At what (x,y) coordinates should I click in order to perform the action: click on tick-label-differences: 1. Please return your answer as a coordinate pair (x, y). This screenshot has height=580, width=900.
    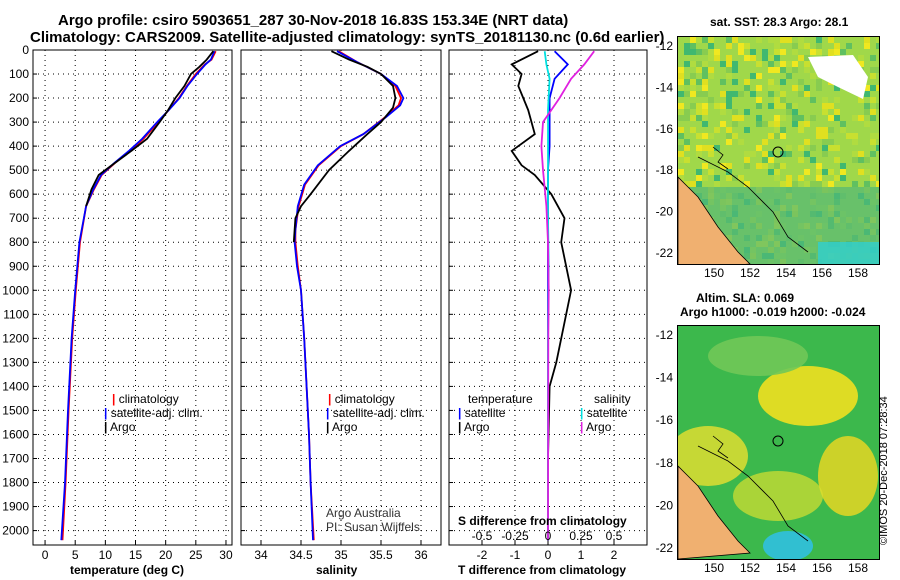
    Looking at the image, I should click on (581, 555).